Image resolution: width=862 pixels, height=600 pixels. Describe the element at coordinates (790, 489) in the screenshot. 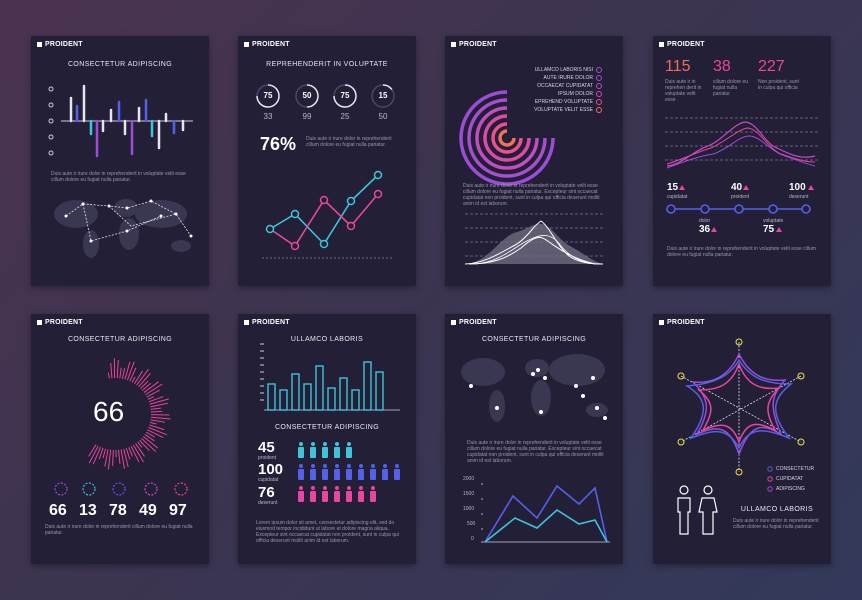

I see `legend-label: ADIPISCING` at that location.